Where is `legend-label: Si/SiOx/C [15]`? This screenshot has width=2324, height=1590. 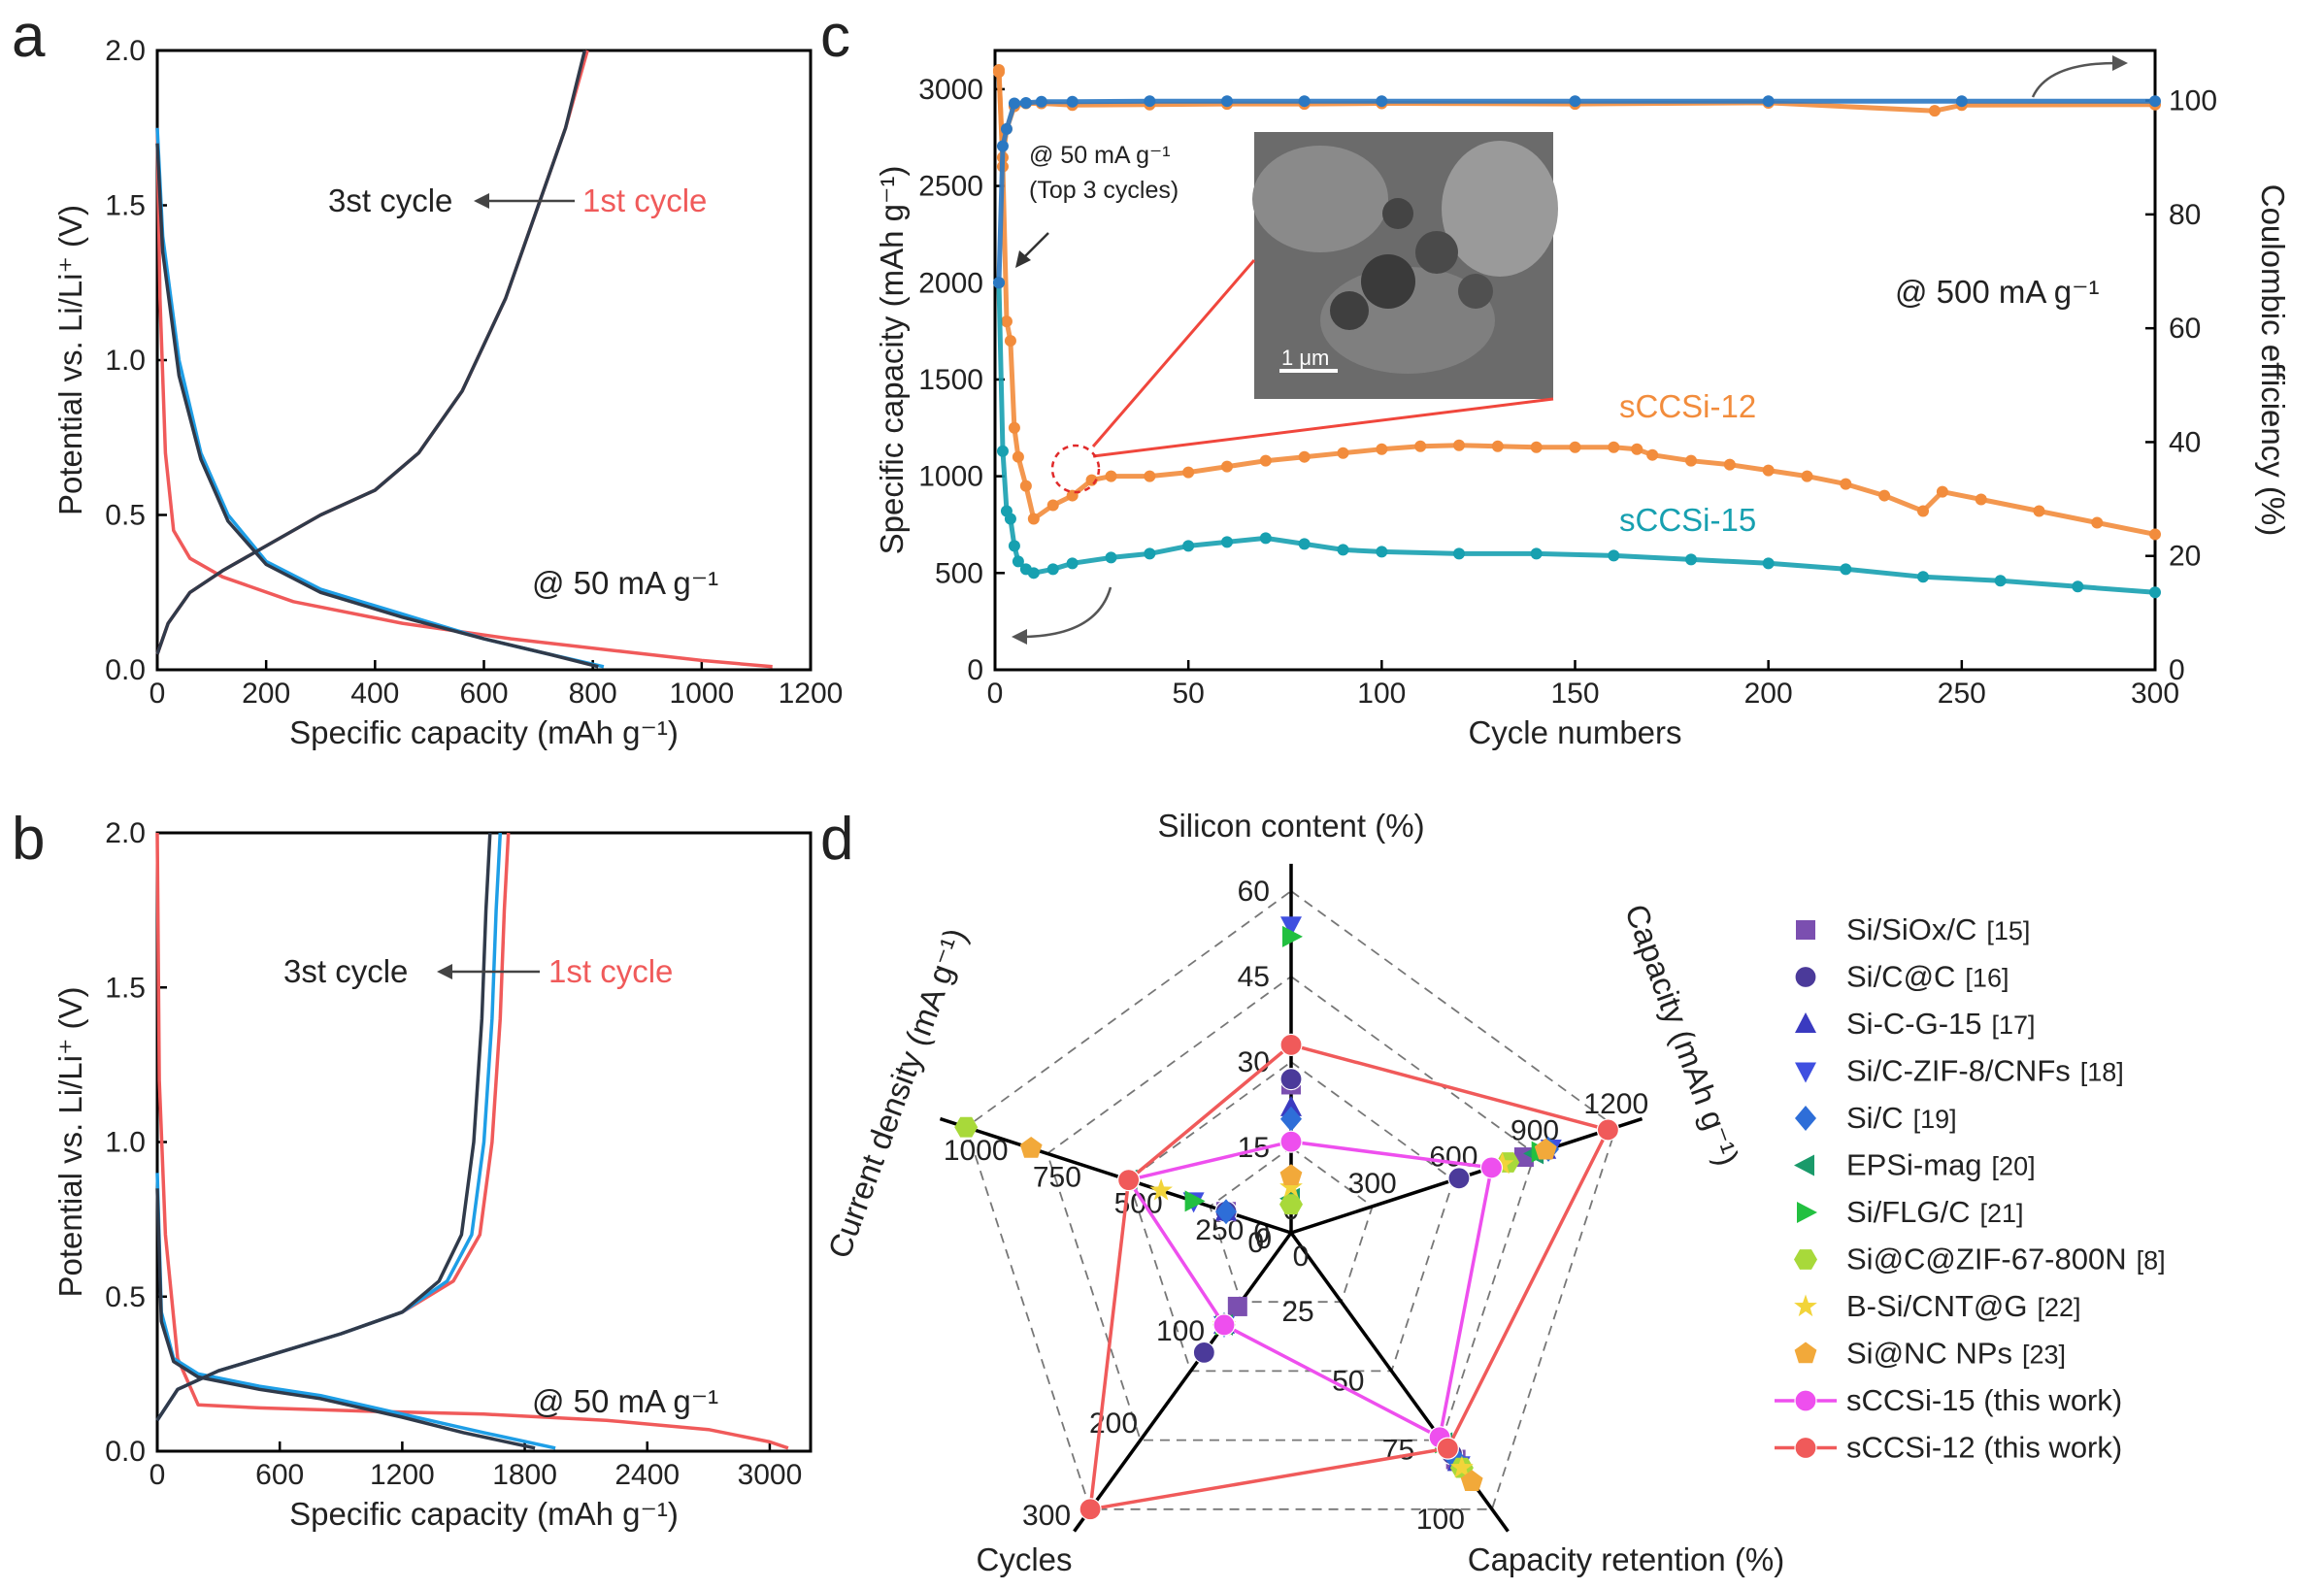 legend-label: Si/SiOx/C [15] is located at coordinates (1938, 929).